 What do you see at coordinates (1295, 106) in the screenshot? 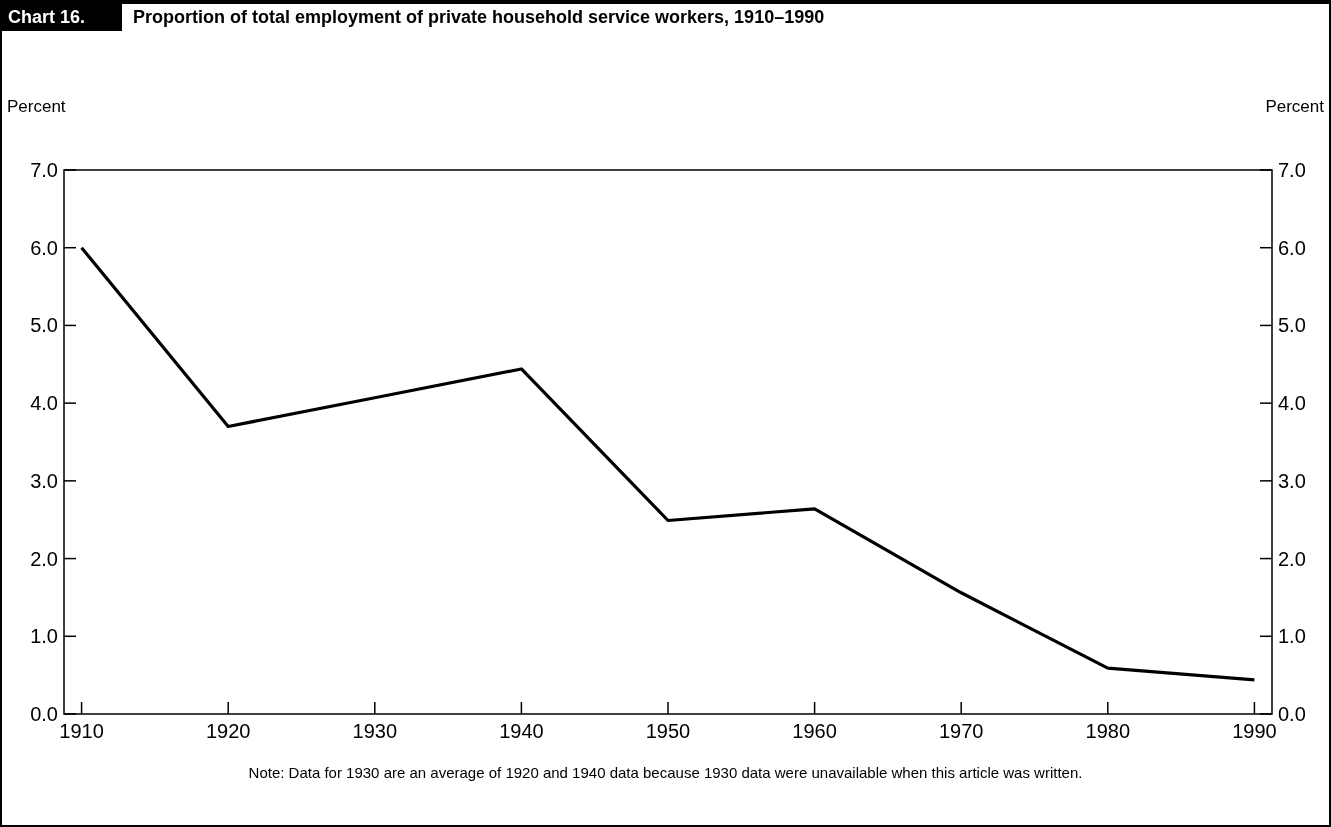
I see `y2-axis-title: Percent` at bounding box center [1295, 106].